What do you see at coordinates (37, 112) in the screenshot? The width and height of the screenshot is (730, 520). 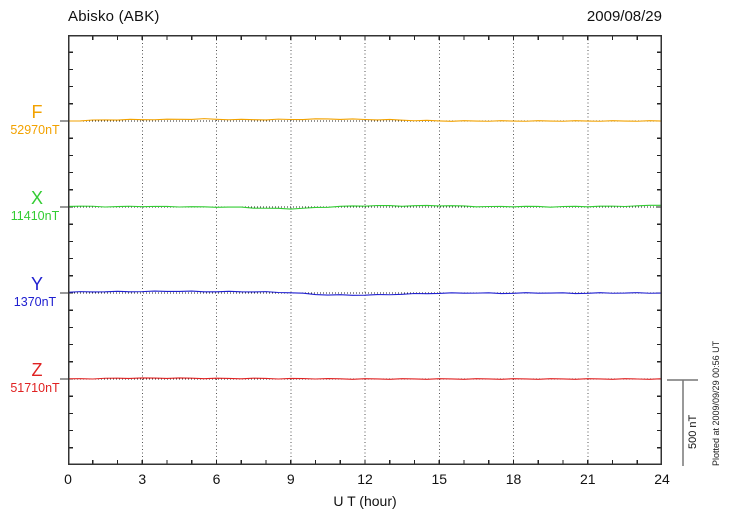 I see `trace-letter-F: F` at bounding box center [37, 112].